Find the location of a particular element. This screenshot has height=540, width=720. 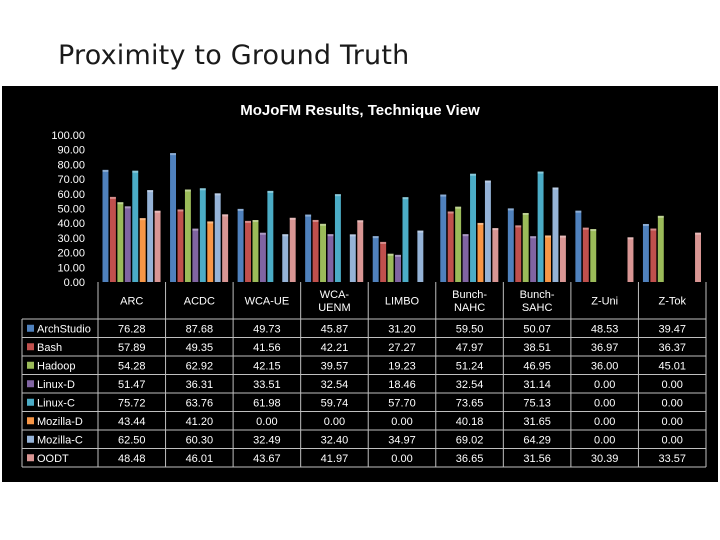

data-label: 32.54 is located at coordinates (470, 385).